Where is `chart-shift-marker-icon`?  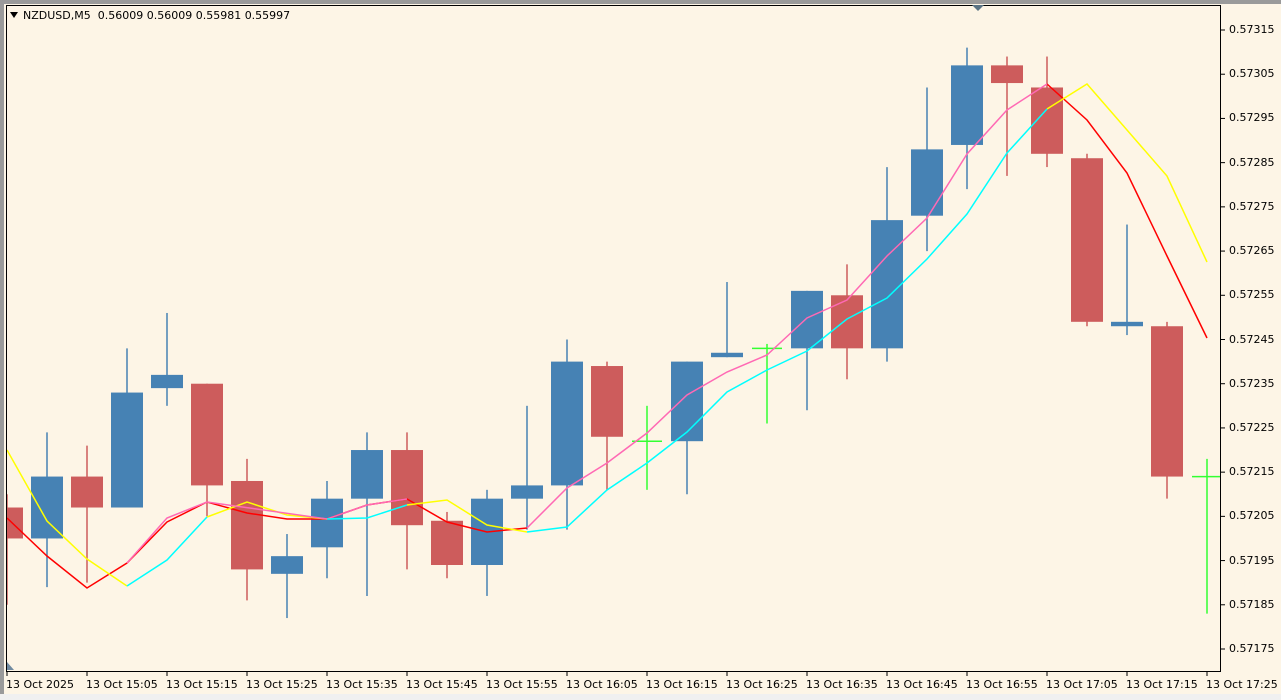
chart-shift-marker-icon is located at coordinates (978, 8).